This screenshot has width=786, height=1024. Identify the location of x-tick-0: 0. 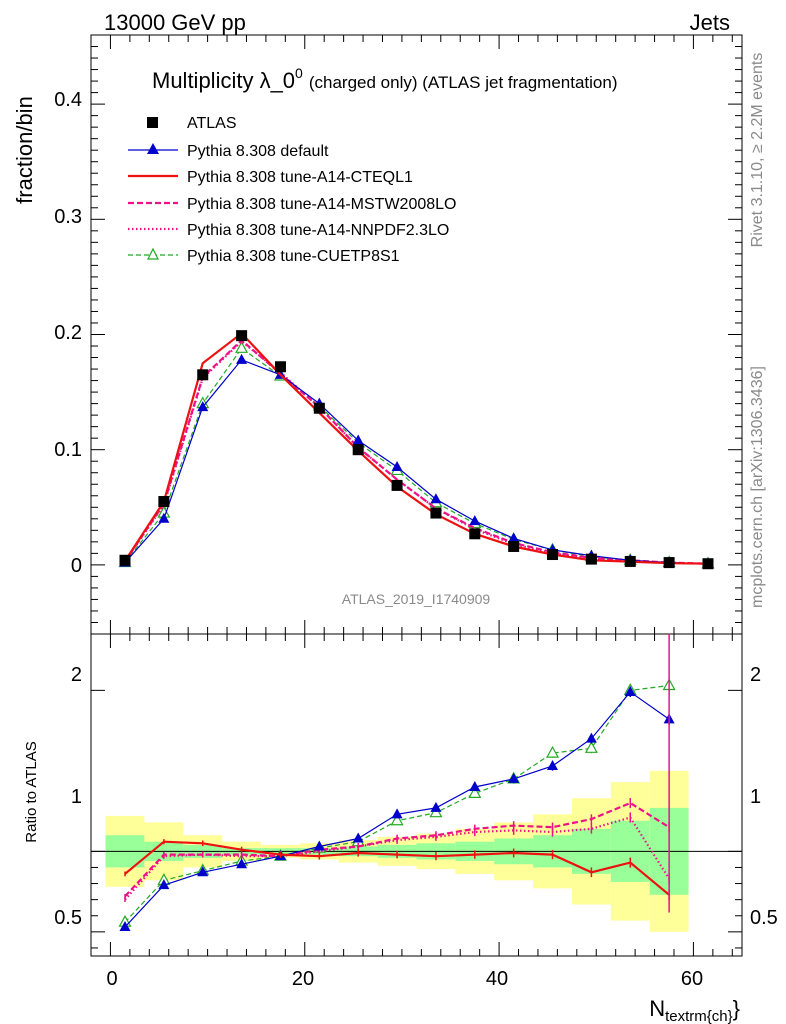
(111, 979).